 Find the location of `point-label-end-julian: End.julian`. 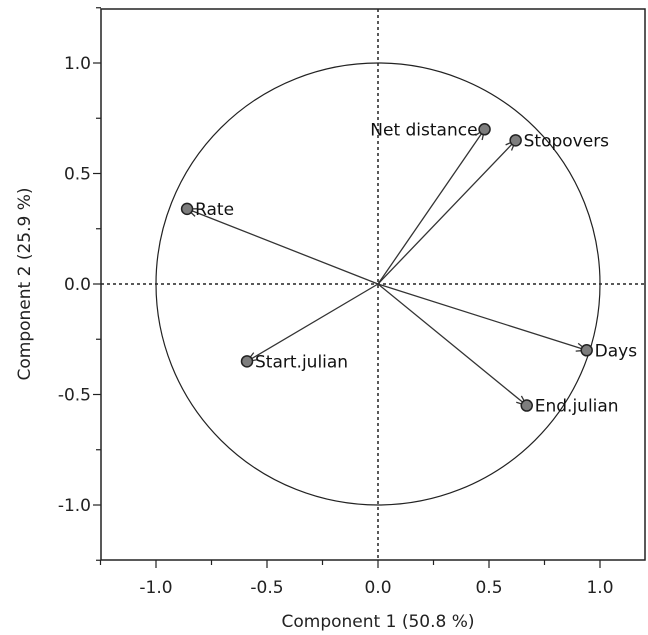

point-label-end-julian: End.julian is located at coordinates (577, 407).